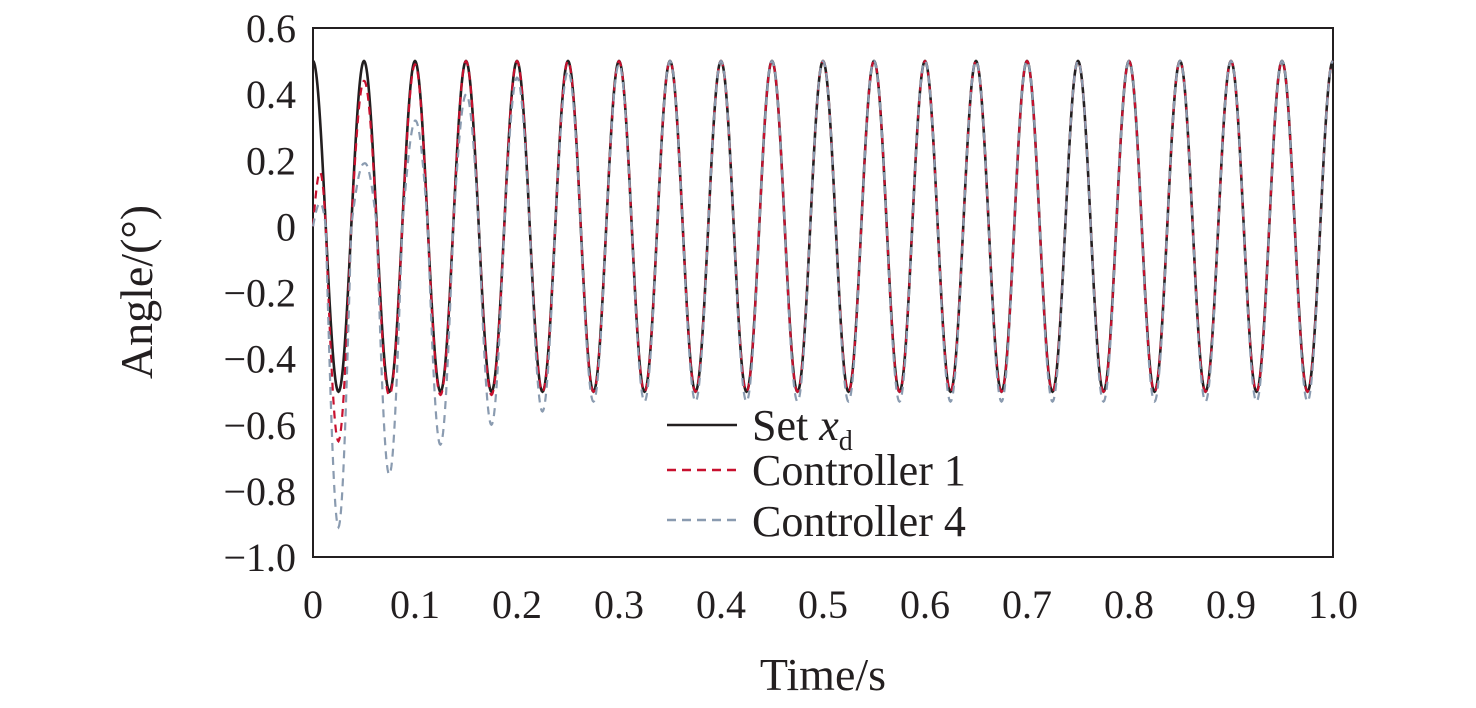 The height and width of the screenshot is (708, 1476). Describe the element at coordinates (1129, 604) in the screenshot. I see `x-tick-label: 0.8` at that location.